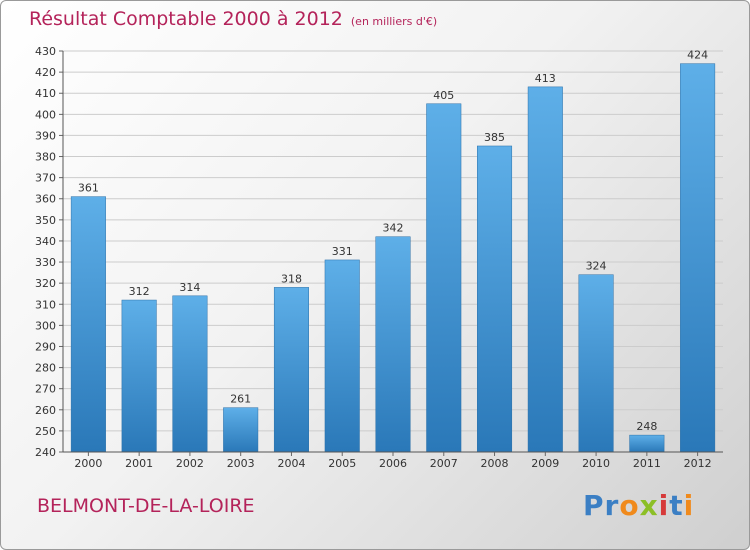 Image resolution: width=750 pixels, height=550 pixels. I want to click on y-tick-label: 390, so click(45, 135).